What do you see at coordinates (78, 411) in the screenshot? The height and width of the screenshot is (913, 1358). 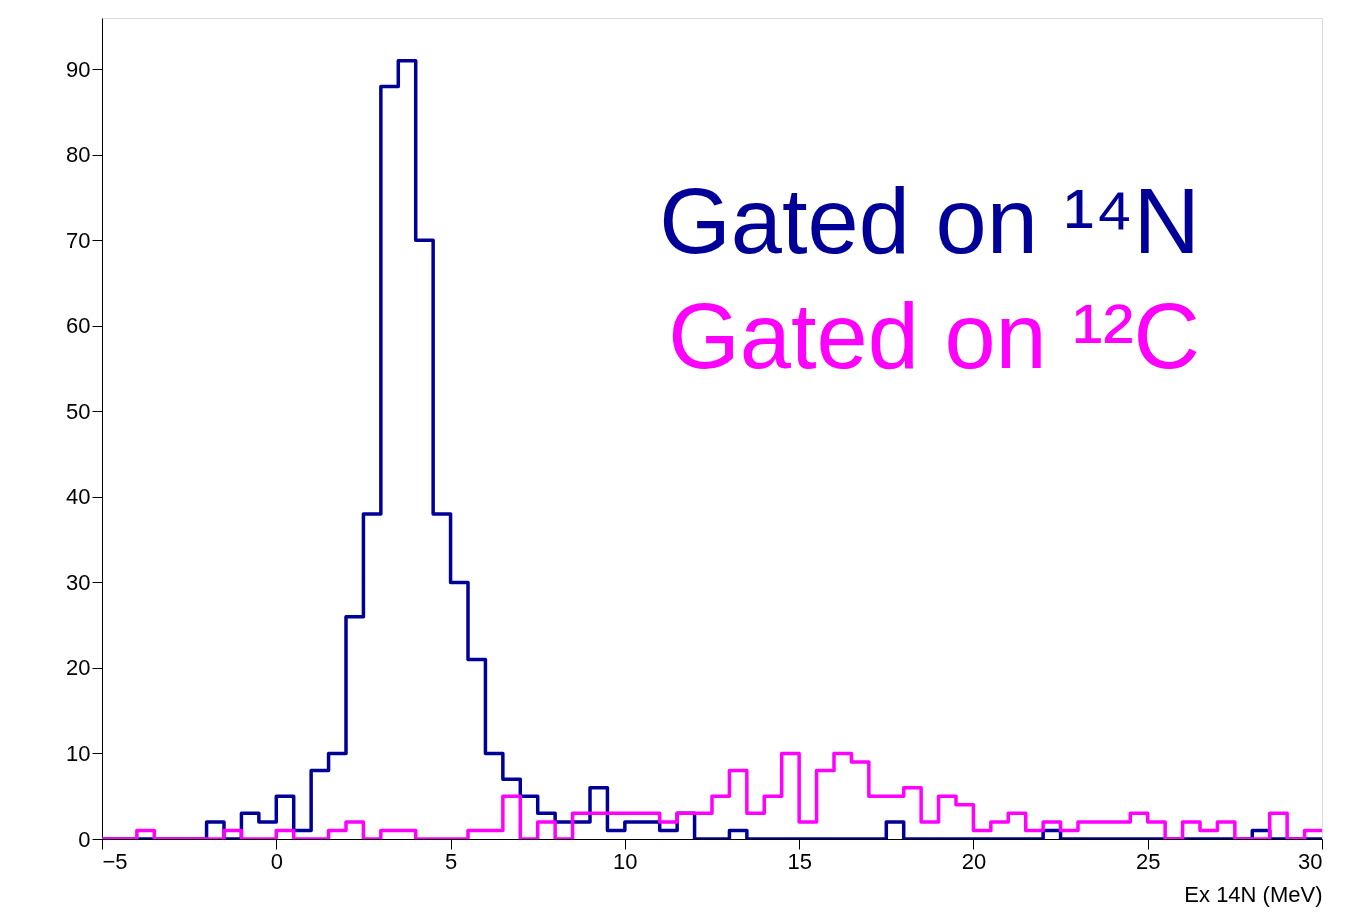 I see `y-tick-label: 50` at bounding box center [78, 411].